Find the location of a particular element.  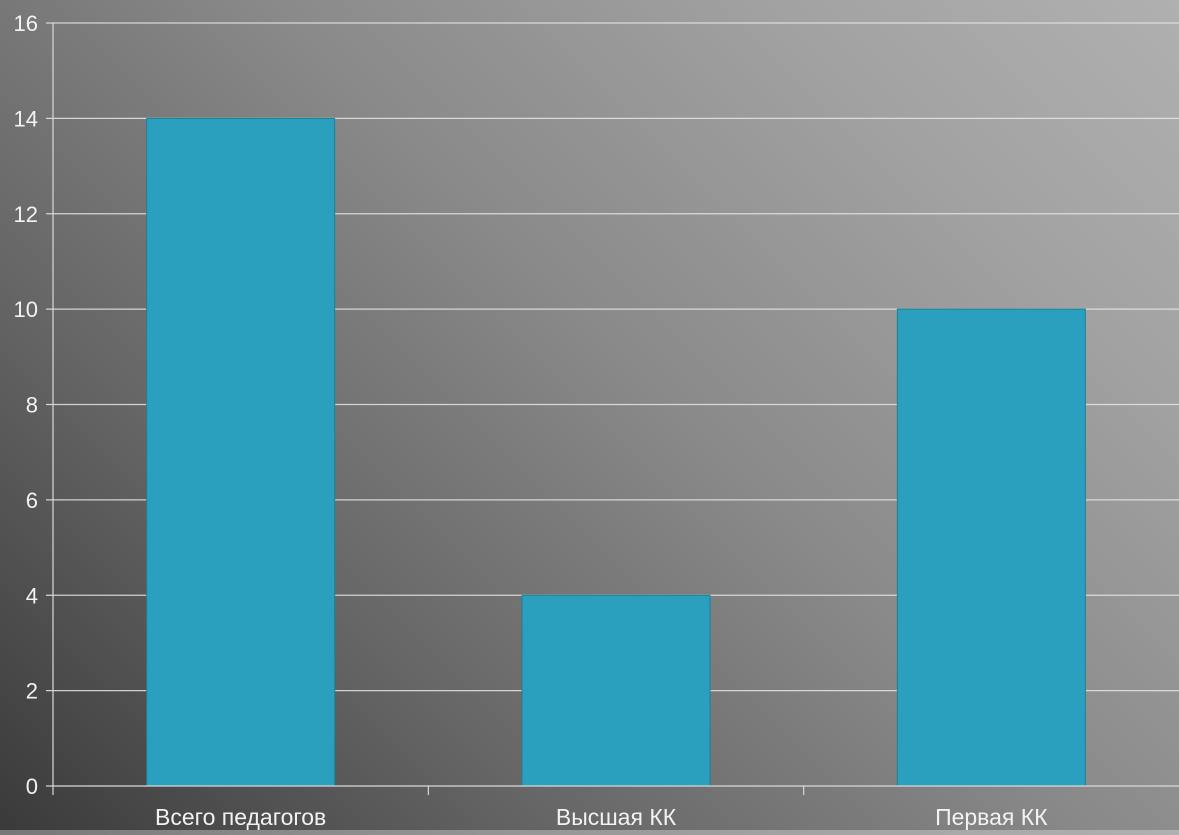

y-tick-label: 12 is located at coordinates (26, 214).